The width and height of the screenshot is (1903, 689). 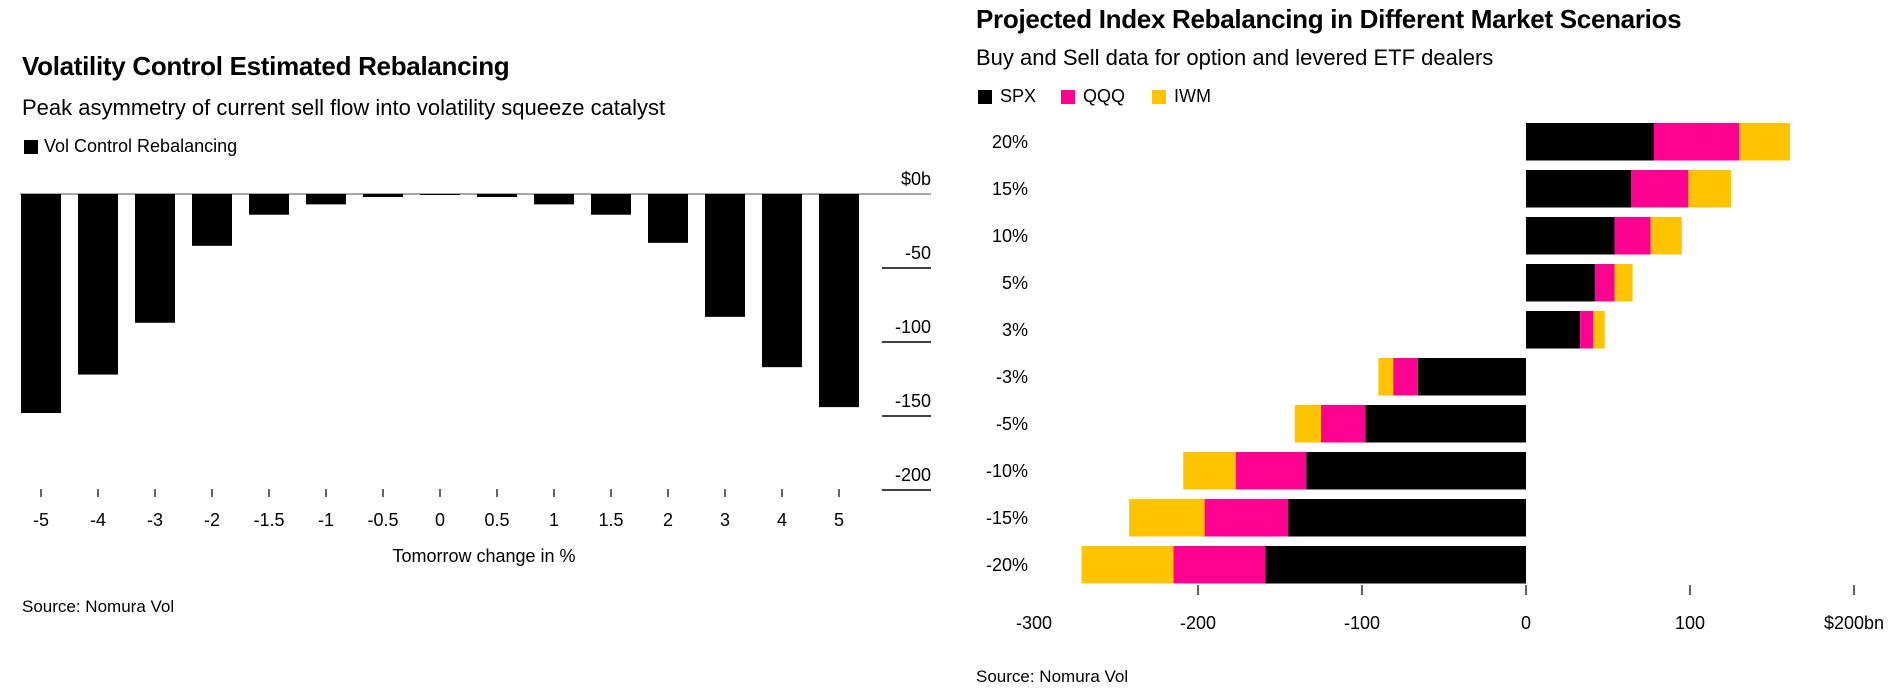 What do you see at coordinates (326, 199) in the screenshot?
I see `bar--1` at bounding box center [326, 199].